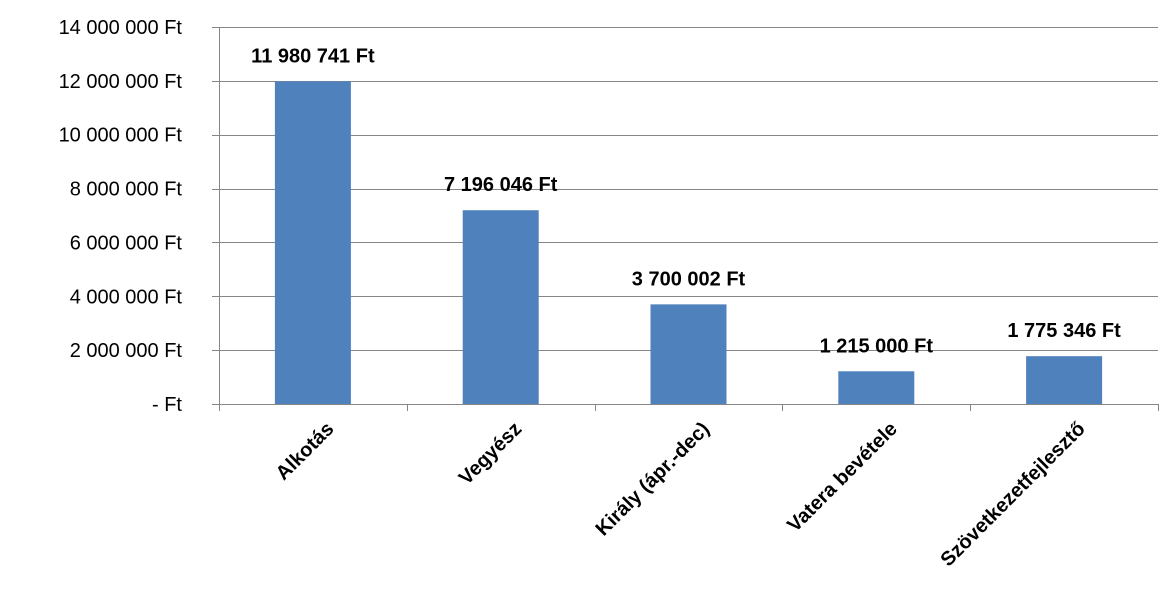 Image resolution: width=1164 pixels, height=604 pixels. Describe the element at coordinates (126, 297) in the screenshot. I see `y-tick-label: 4 000 000 Ft` at that location.